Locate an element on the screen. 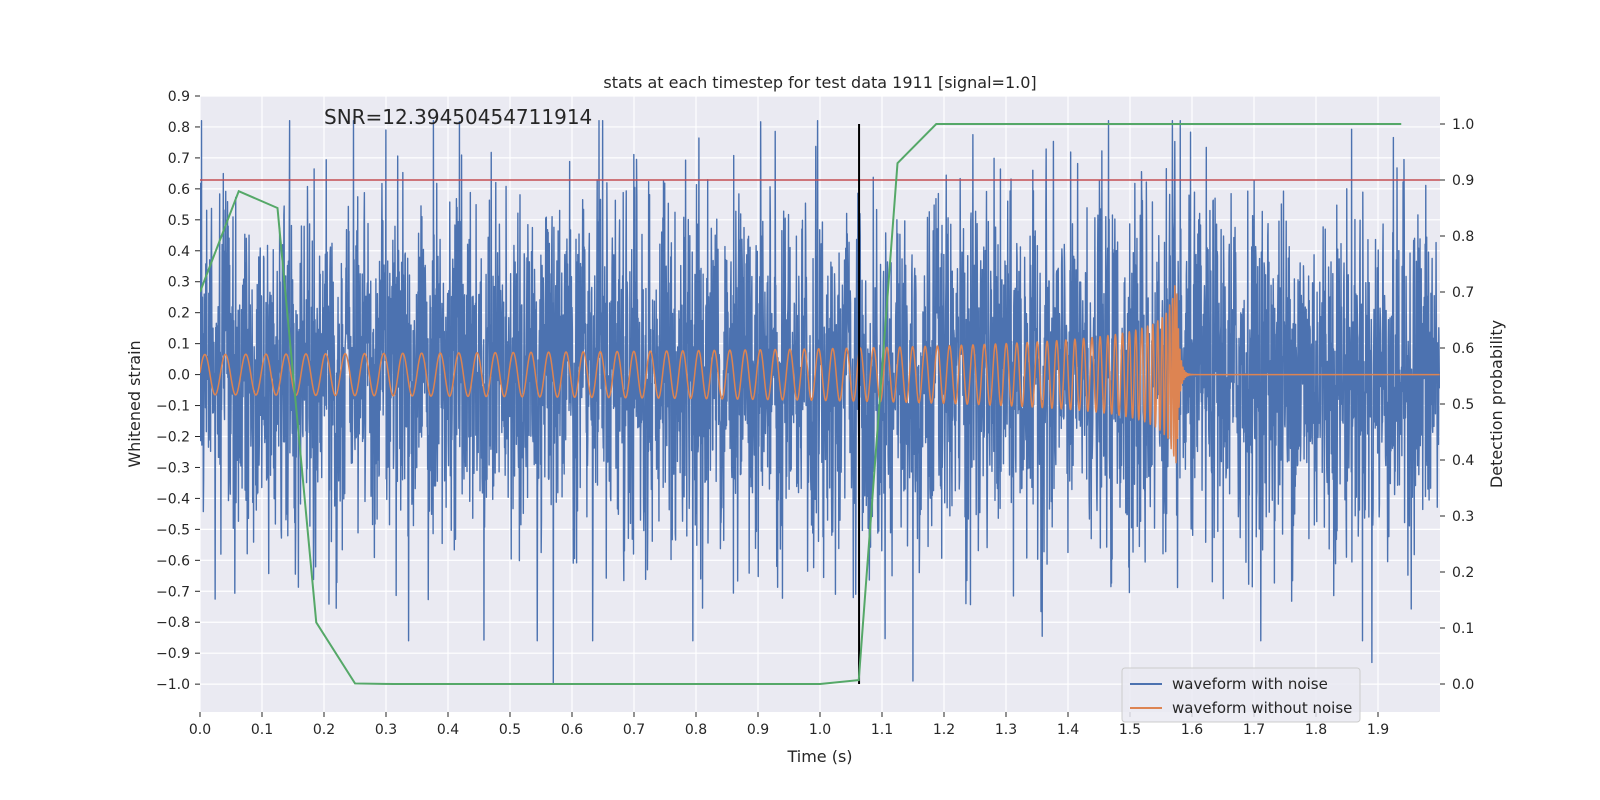 The image size is (1600, 800). x-tick-label: 0.0 is located at coordinates (200, 730).